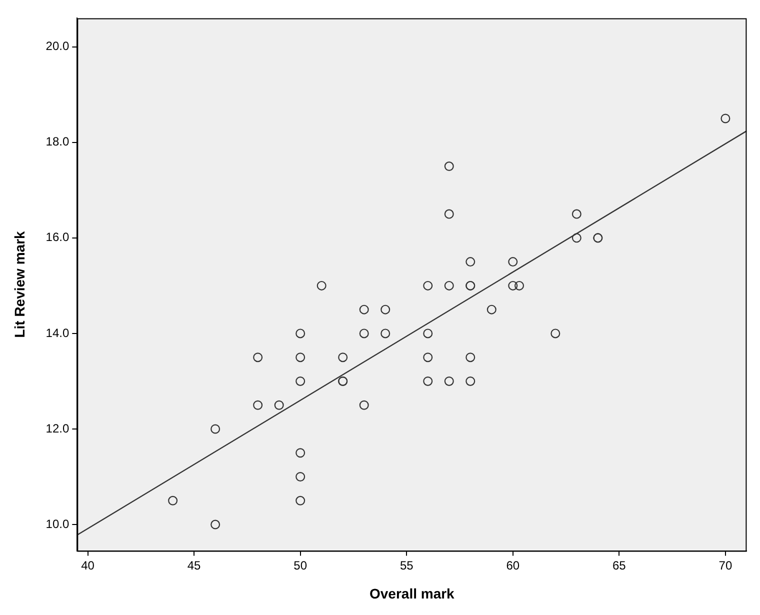 The height and width of the screenshot is (615, 760). Describe the element at coordinates (301, 565) in the screenshot. I see `x-tick-label: 50` at that location.